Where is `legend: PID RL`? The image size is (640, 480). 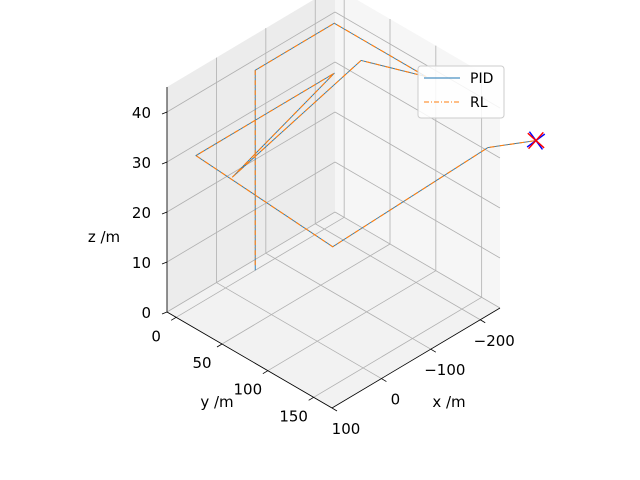
legend: PID RL is located at coordinates (461, 92).